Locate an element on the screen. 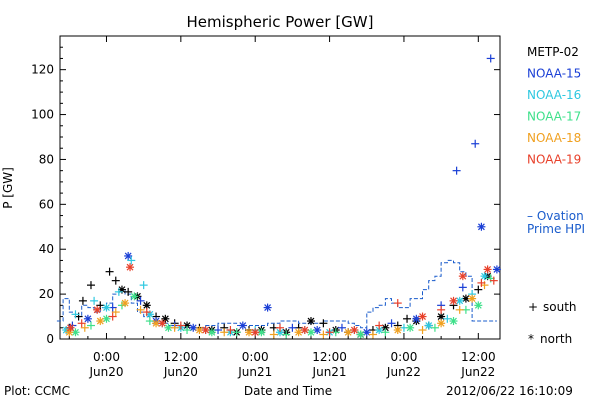 This screenshot has width=600, height=400. north-marker-symbol: * is located at coordinates (531, 339).